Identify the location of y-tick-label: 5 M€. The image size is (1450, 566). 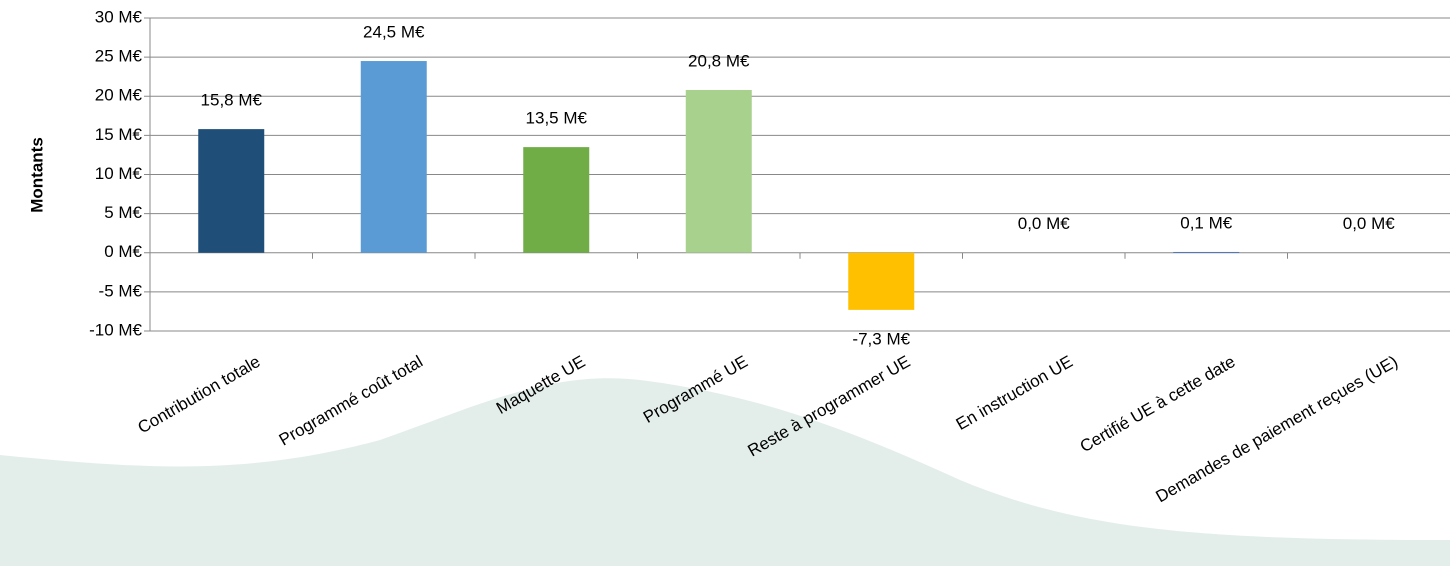
(123, 212).